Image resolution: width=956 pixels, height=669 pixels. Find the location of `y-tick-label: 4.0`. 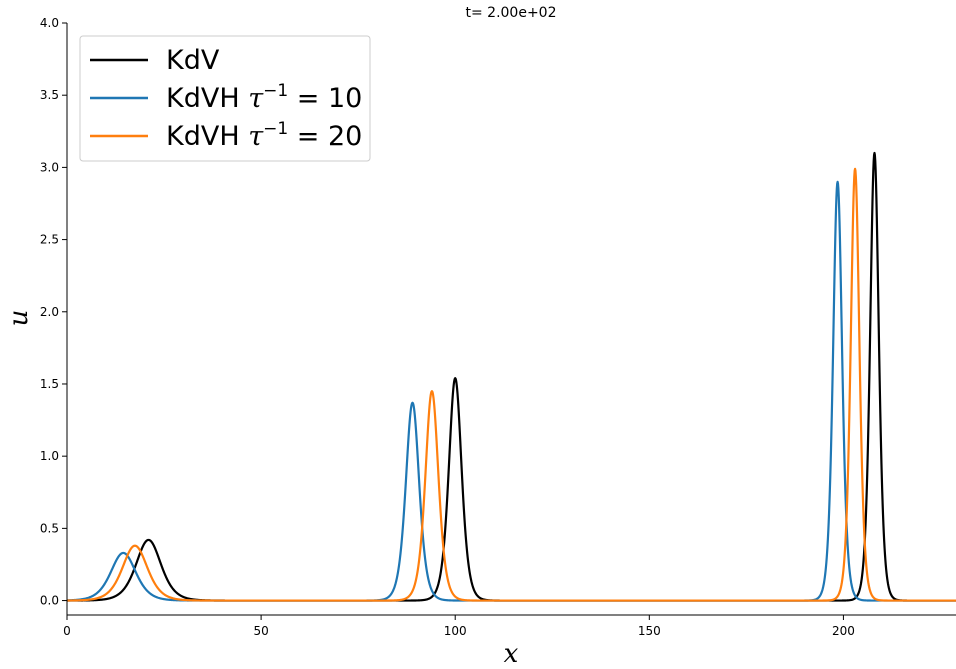

y-tick-label: 4.0 is located at coordinates (49, 23).